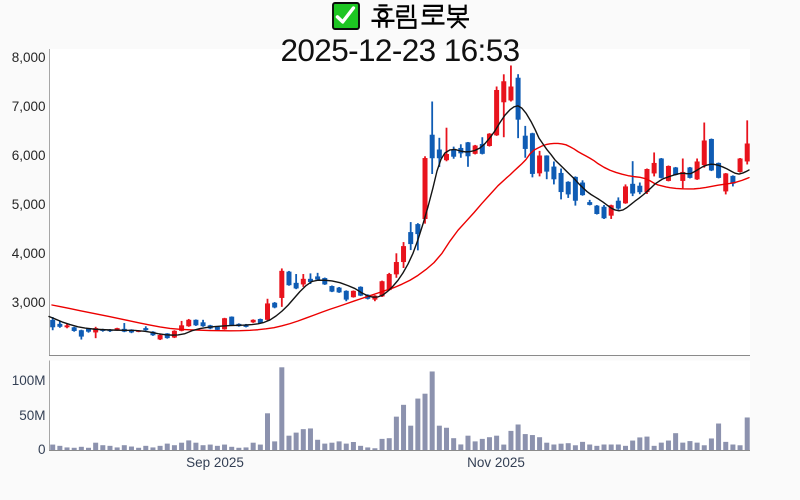  Describe the element at coordinates (32, 415) in the screenshot. I see `svg-text: 50M` at that location.